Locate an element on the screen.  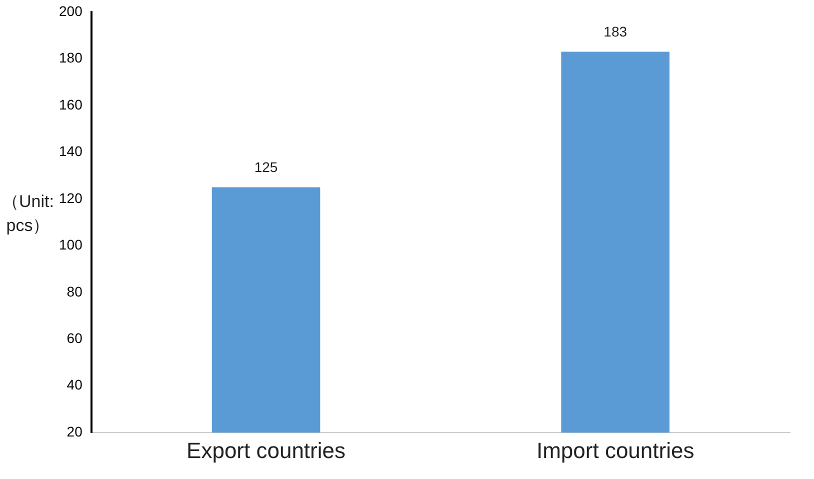
y-tick-label: 120 is located at coordinates (71, 198).